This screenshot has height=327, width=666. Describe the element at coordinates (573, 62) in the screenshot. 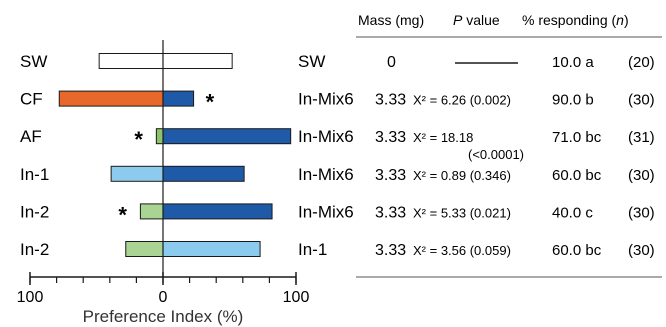

I see `cell-responding: 10.0 a` at that location.